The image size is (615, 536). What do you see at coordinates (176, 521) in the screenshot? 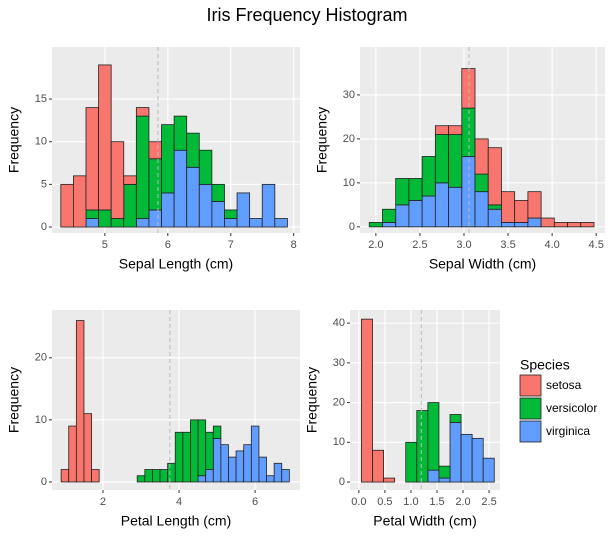
I see `x-axis-label: Petal Length (cm)` at bounding box center [176, 521].